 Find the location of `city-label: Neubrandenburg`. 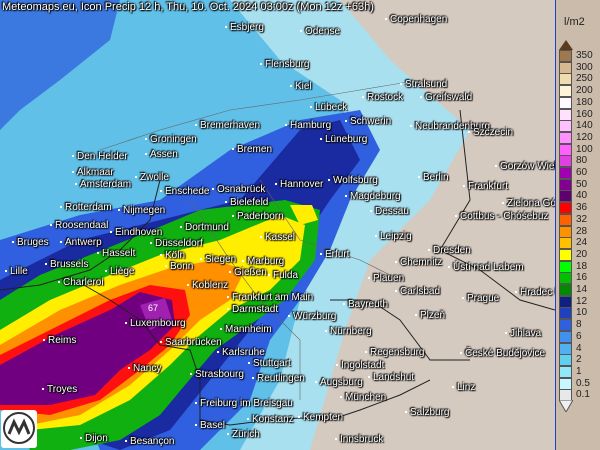

city-label: Neubrandenburg is located at coordinates (450, 127).